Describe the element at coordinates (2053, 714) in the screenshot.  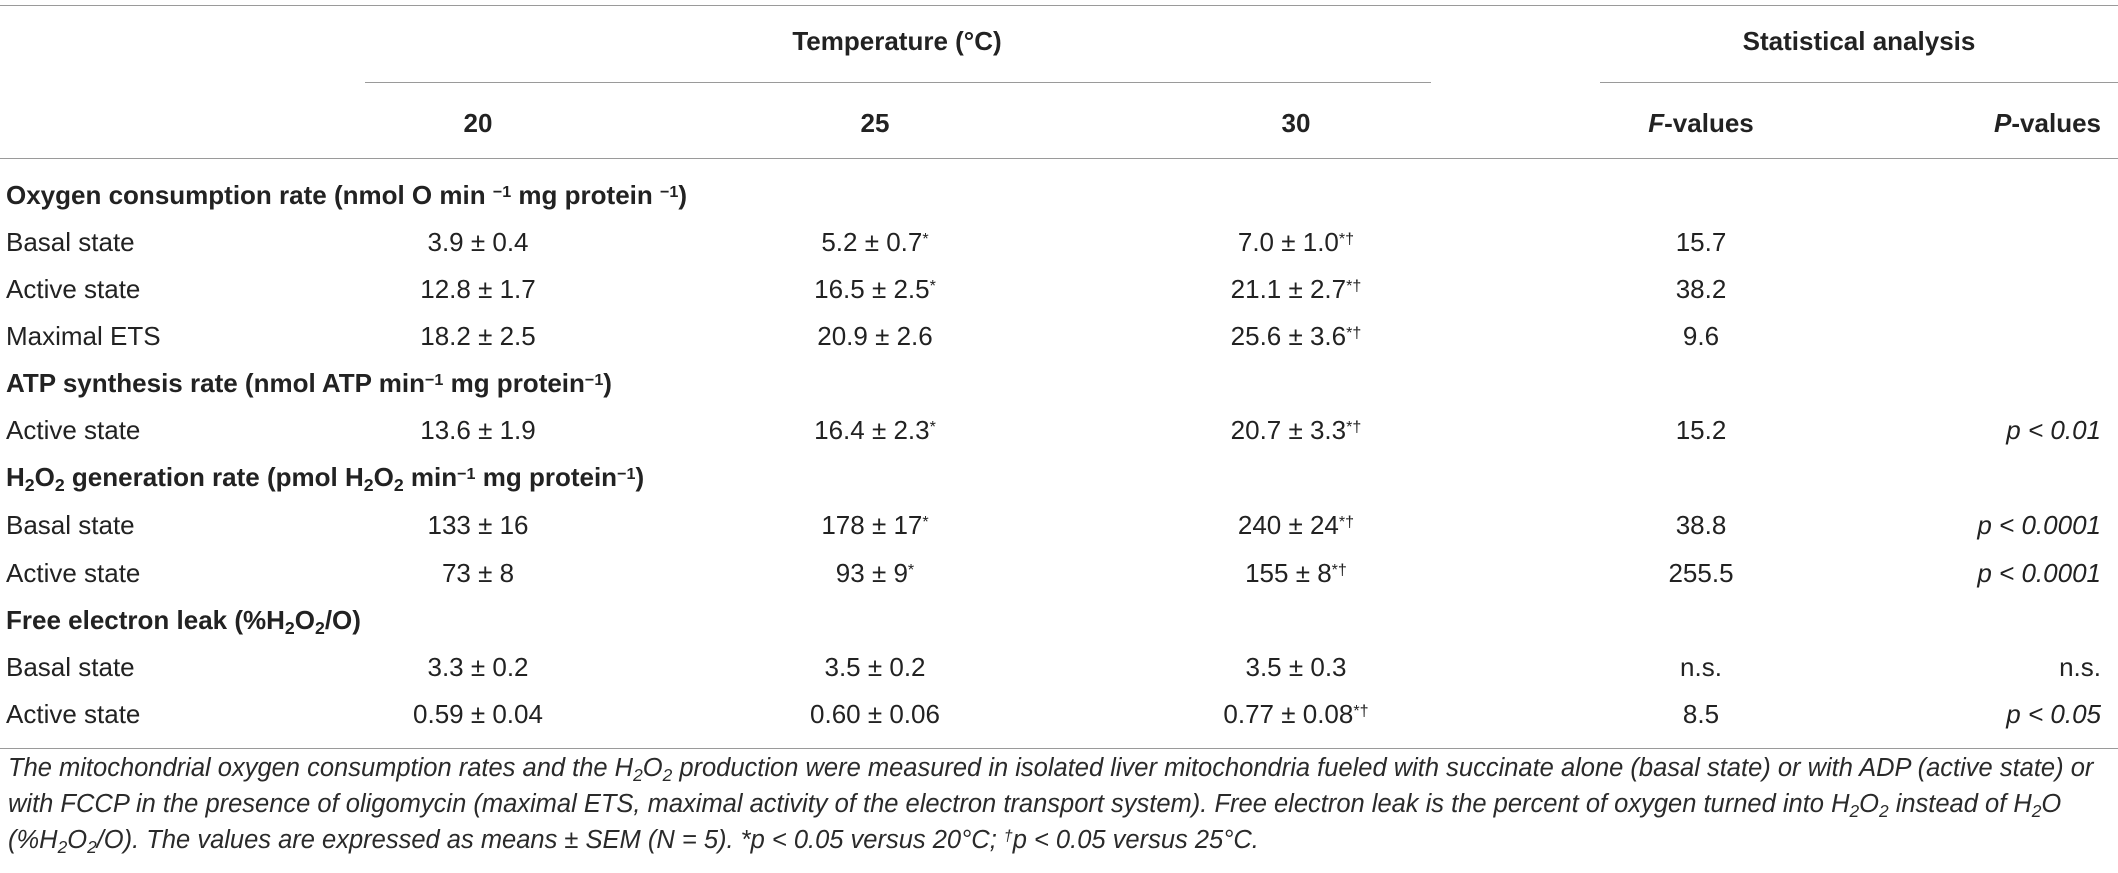
I see `cell-p: p < 0.05` at that location.